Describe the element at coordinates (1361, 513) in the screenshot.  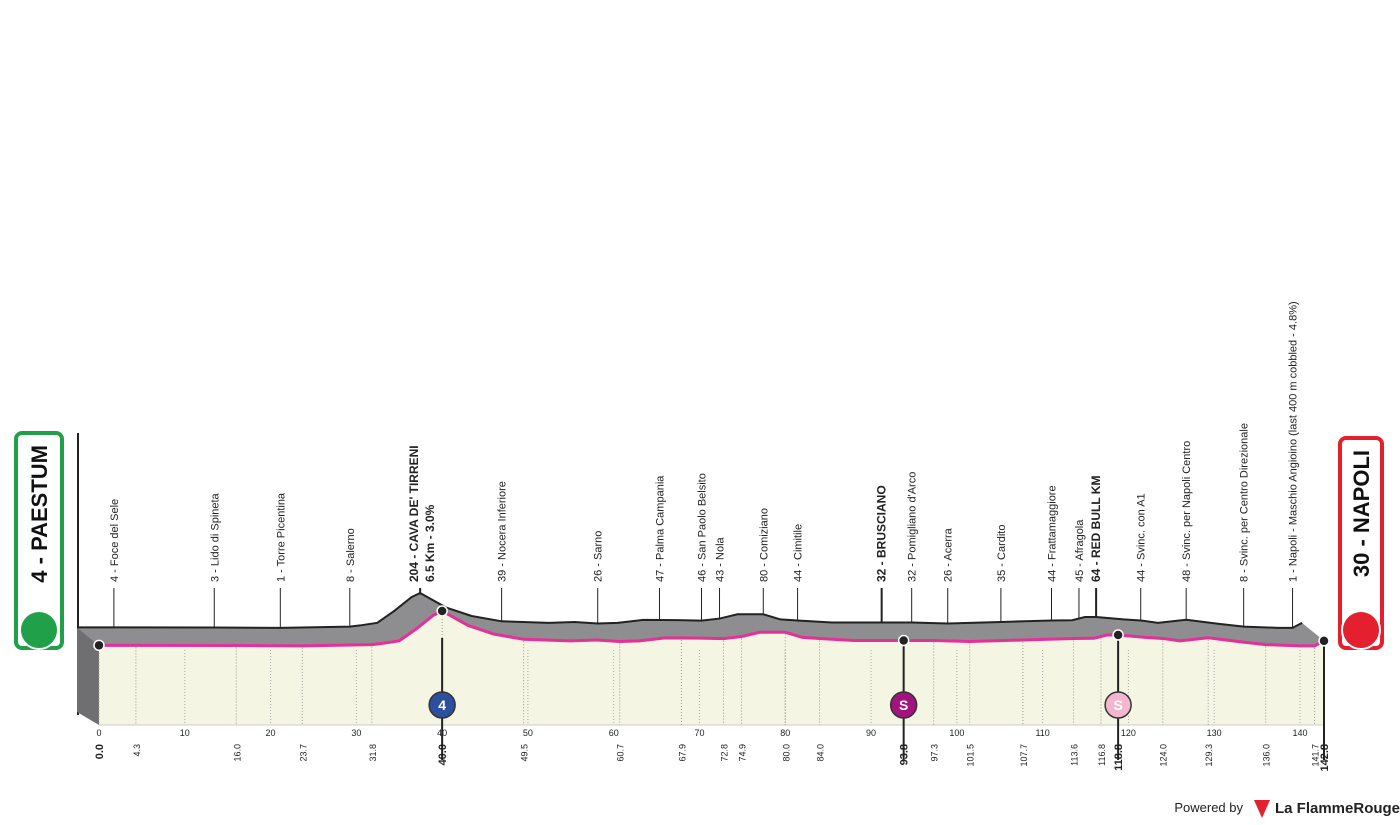
I see `finish-label: 30 - NAPOLI` at that location.